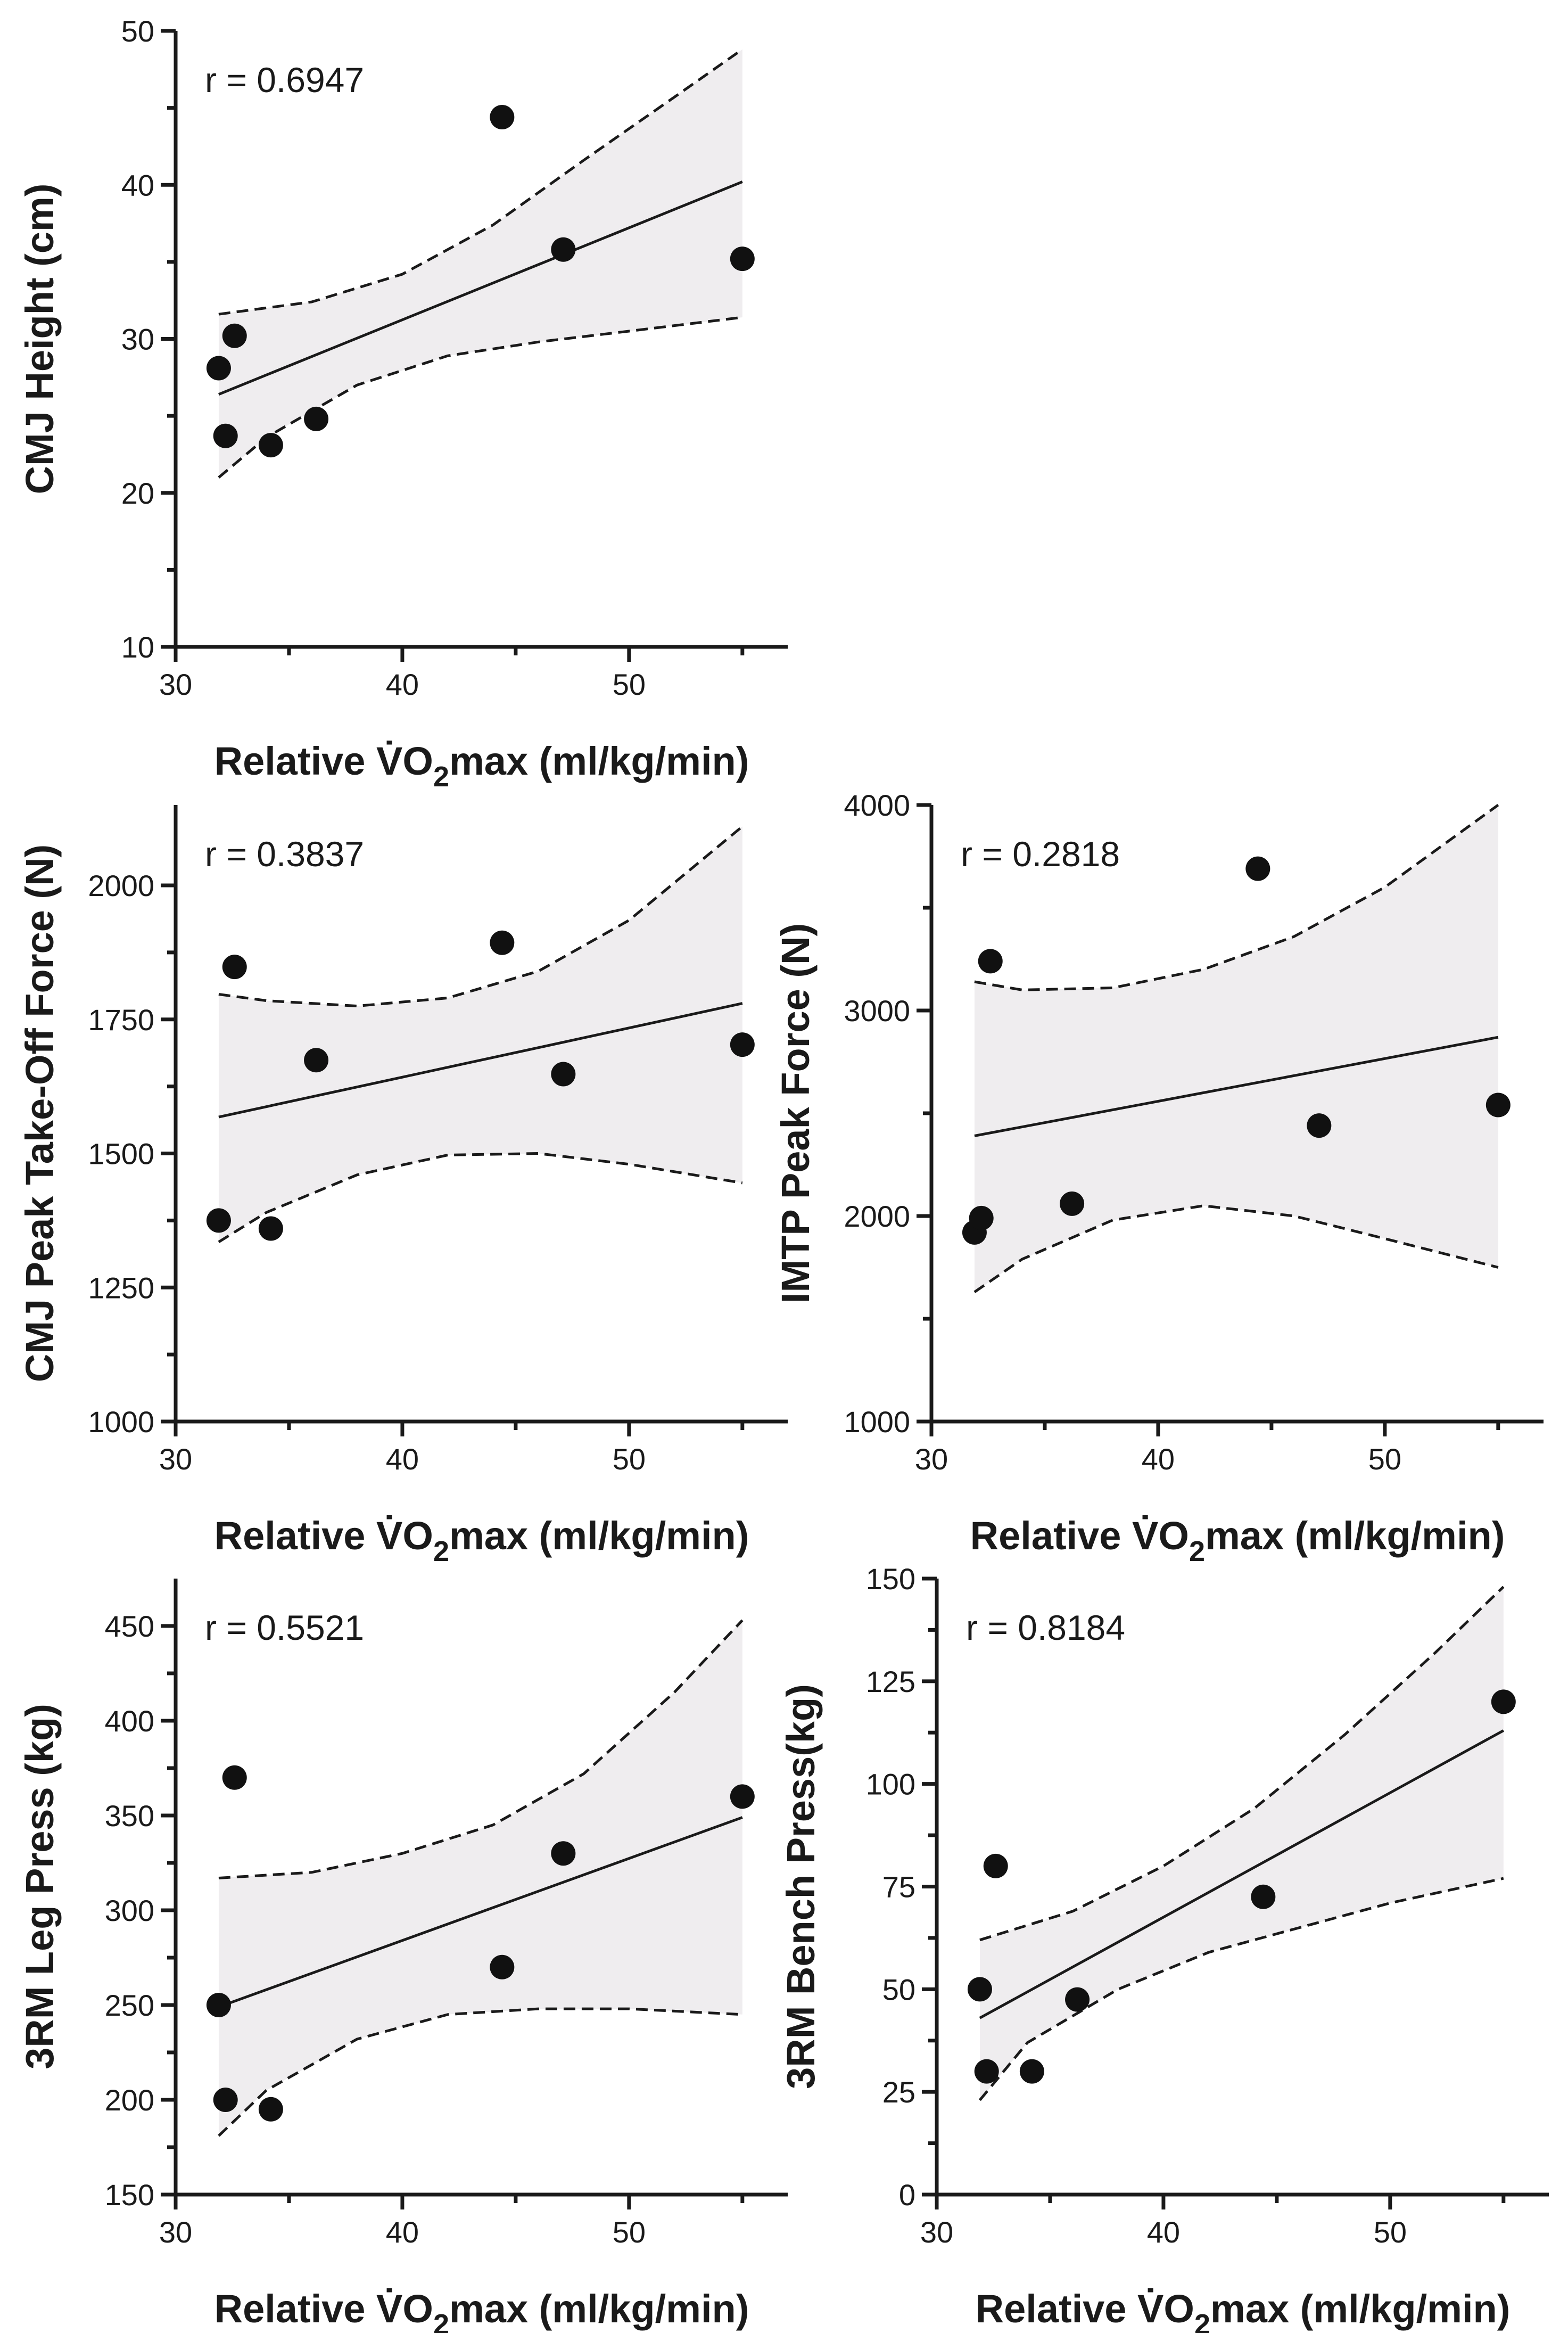 This screenshot has width=1568, height=2333. Describe the element at coordinates (130, 1721) in the screenshot. I see `y-tick-label: 400` at that location.